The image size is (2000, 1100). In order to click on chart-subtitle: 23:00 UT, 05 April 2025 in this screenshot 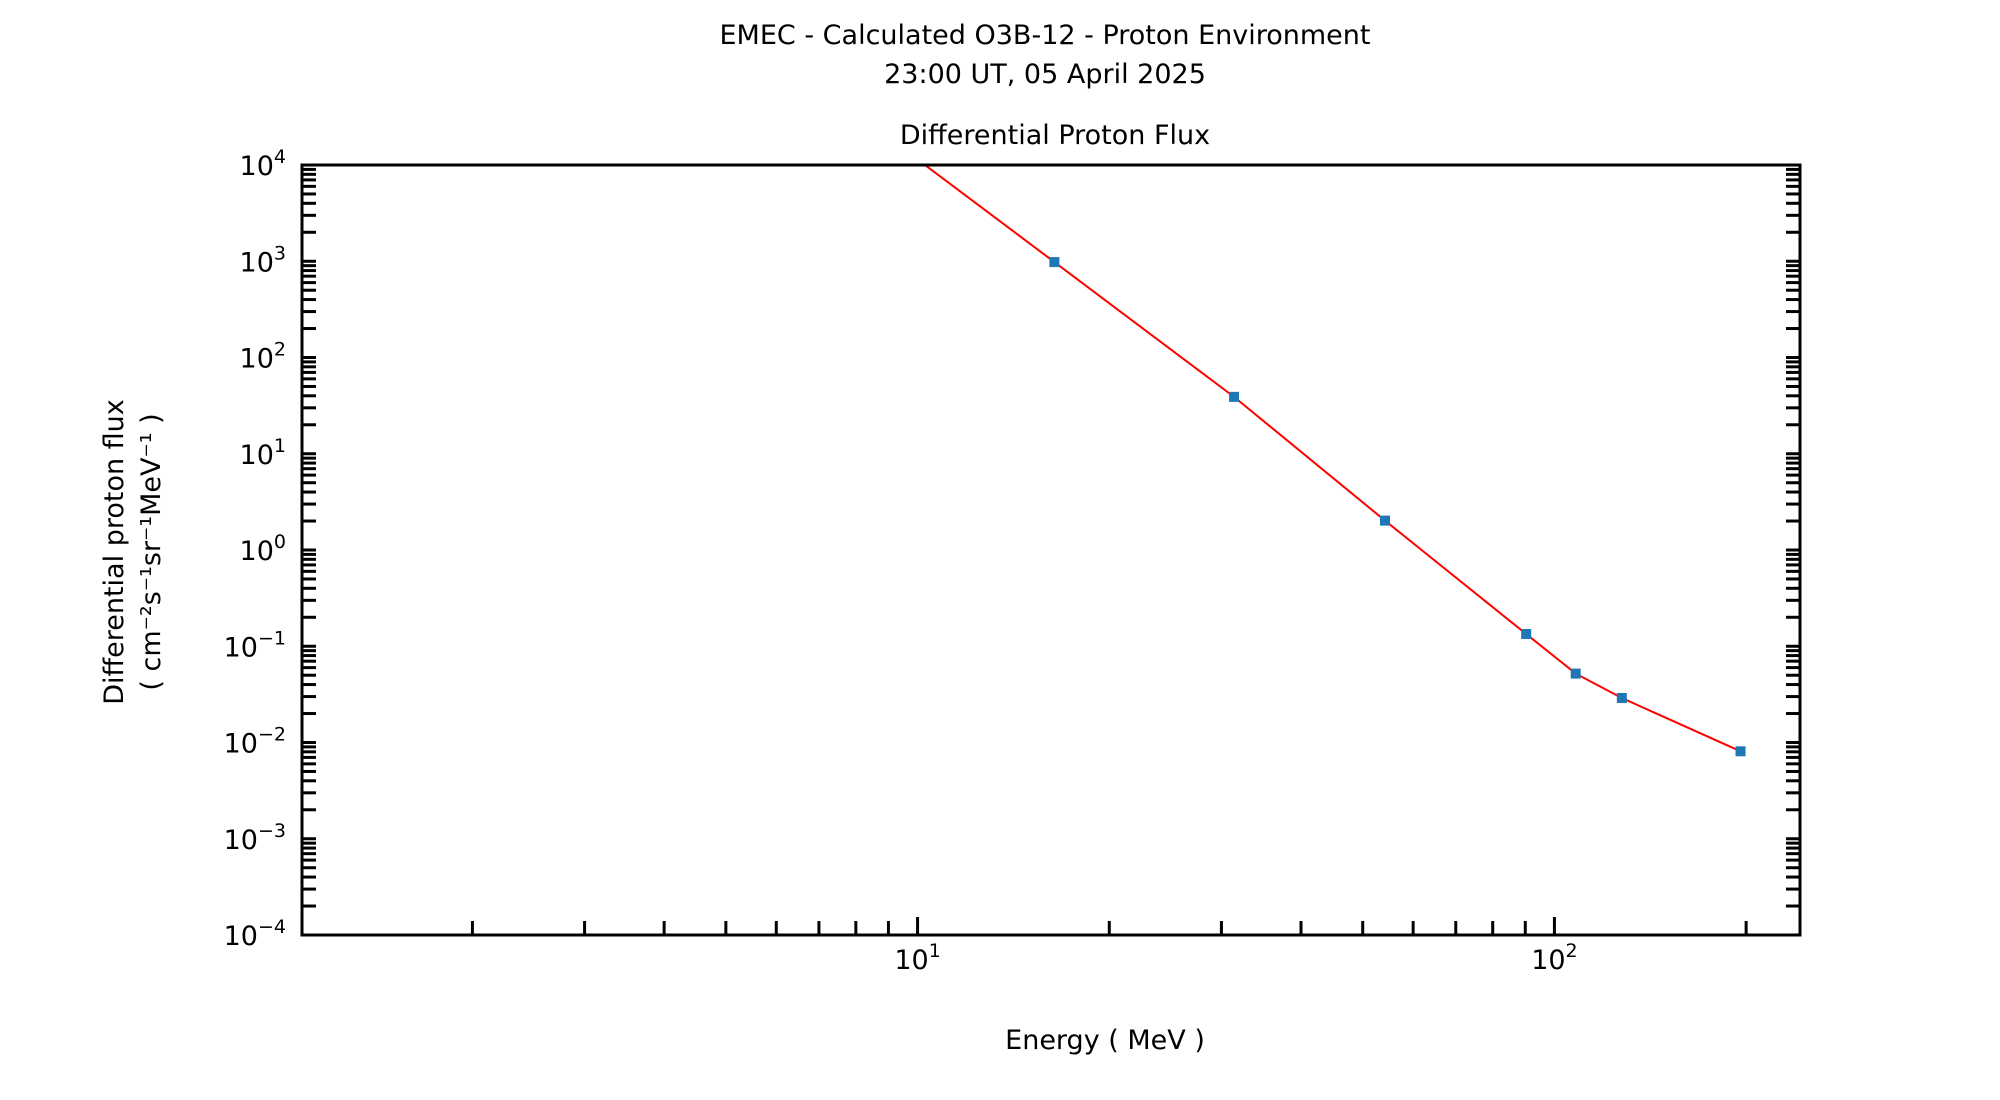, I will do `click(1045, 74)`.